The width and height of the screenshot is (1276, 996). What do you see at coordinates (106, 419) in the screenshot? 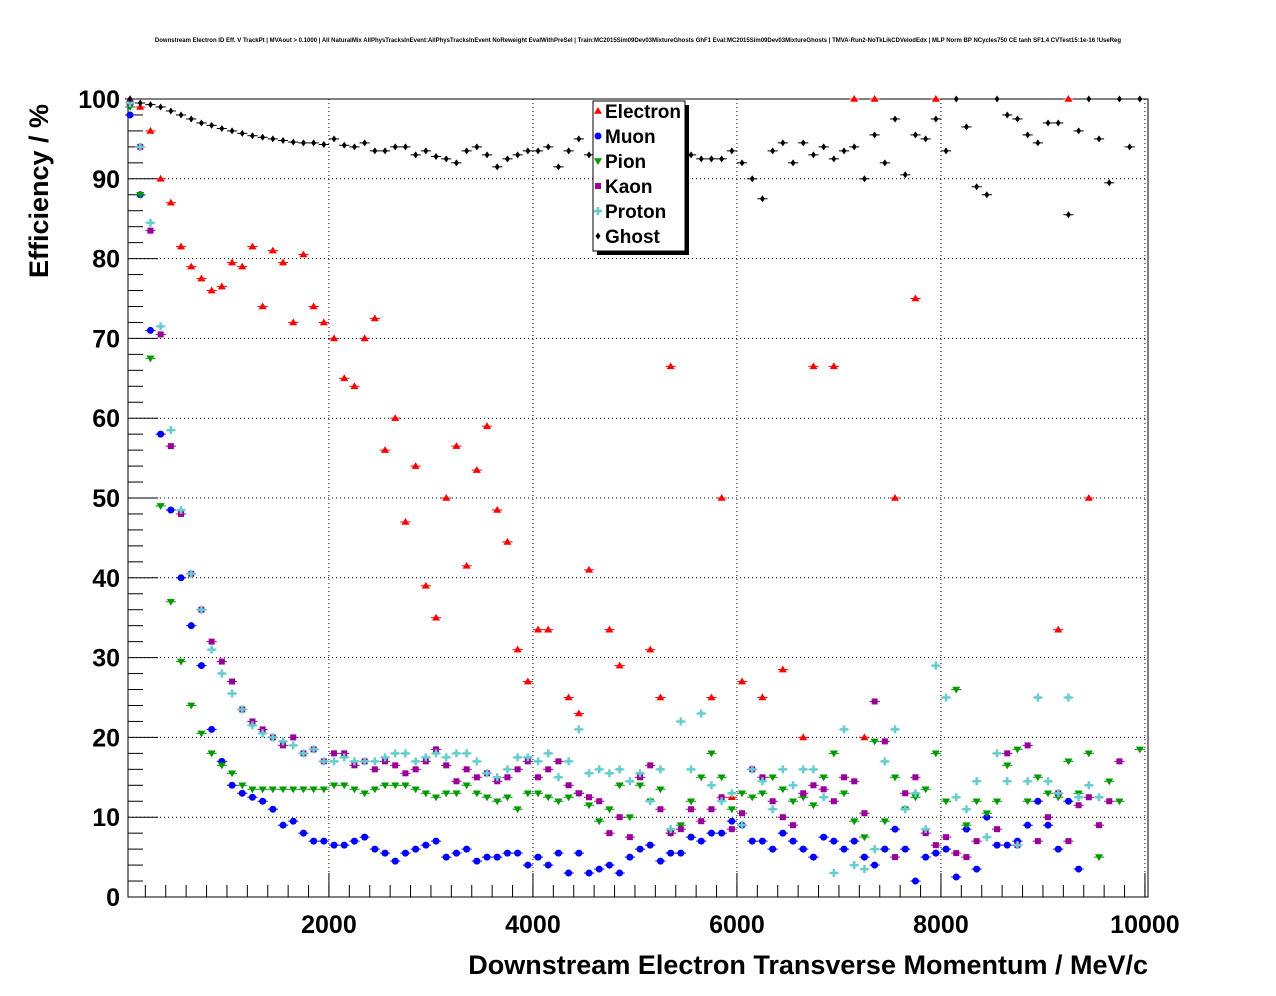
I see `y-tick-label: 60` at bounding box center [106, 419].